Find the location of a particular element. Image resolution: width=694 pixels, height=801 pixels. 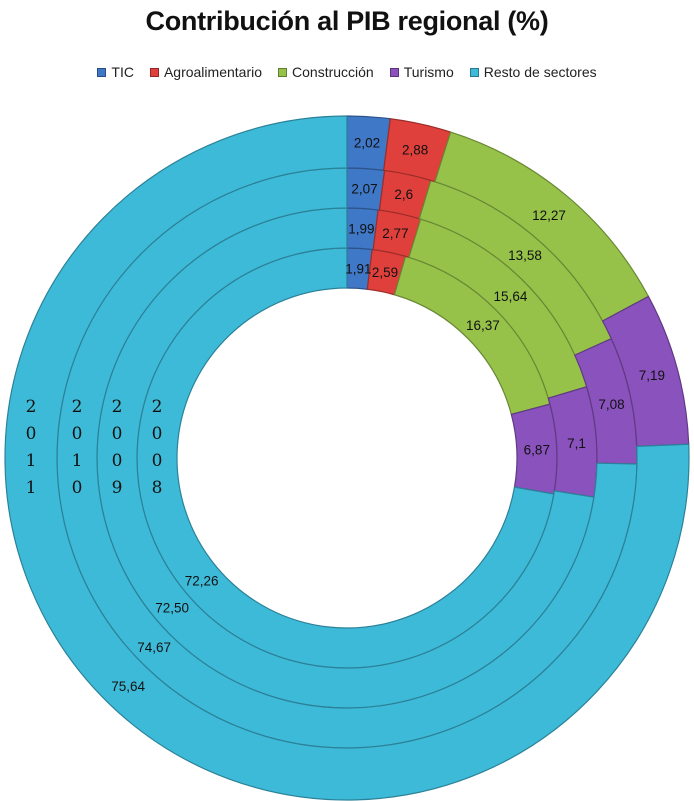

year-label-2011-char-0: 2 is located at coordinates (31, 407).